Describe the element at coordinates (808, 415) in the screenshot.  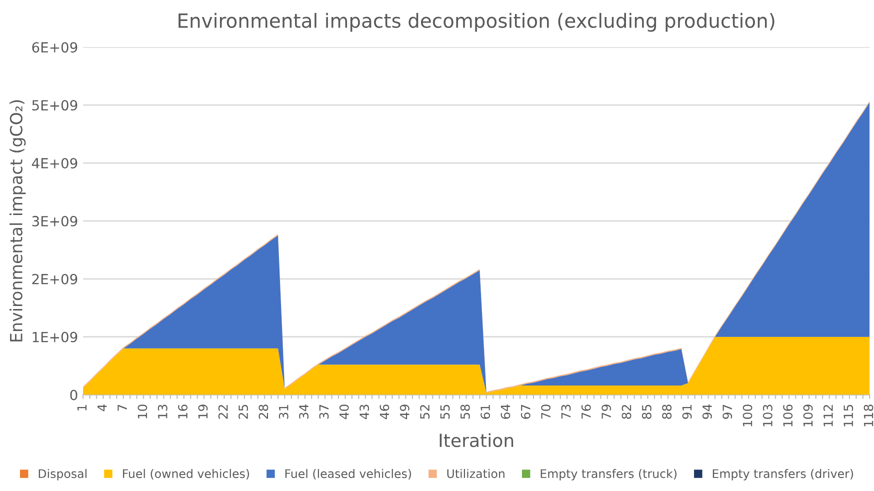
I see `x-tick-label: 109` at that location.